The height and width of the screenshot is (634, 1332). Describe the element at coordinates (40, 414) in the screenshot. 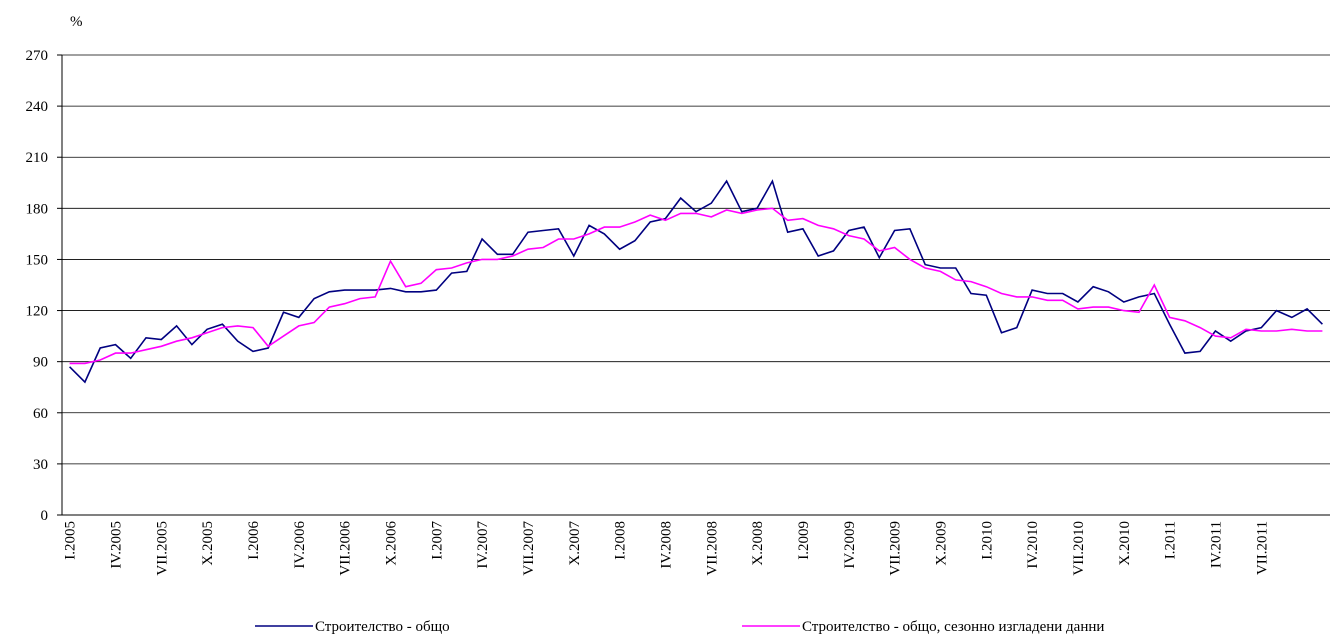

I see `y-tick-label: 60` at that location.